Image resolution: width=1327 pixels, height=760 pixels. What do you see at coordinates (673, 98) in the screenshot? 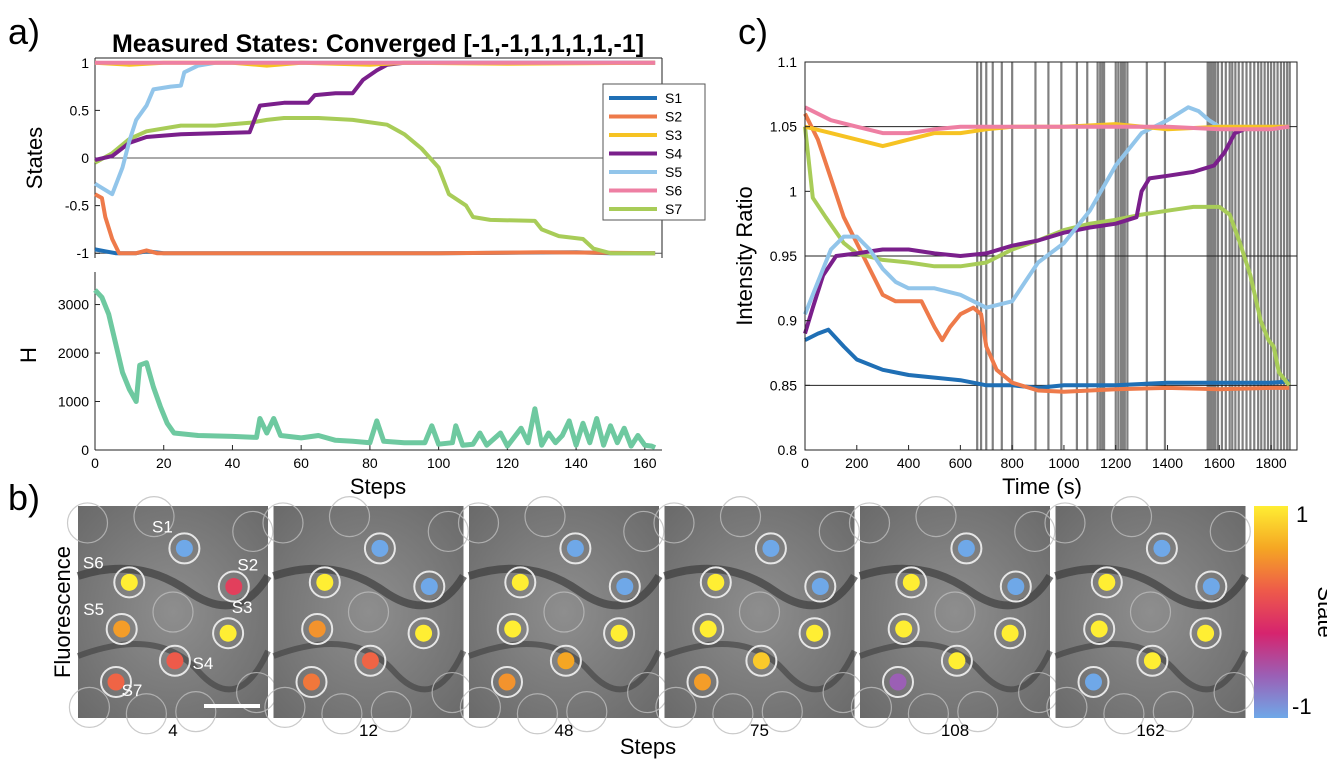
I see `legend-label-s1: S1` at bounding box center [673, 98].